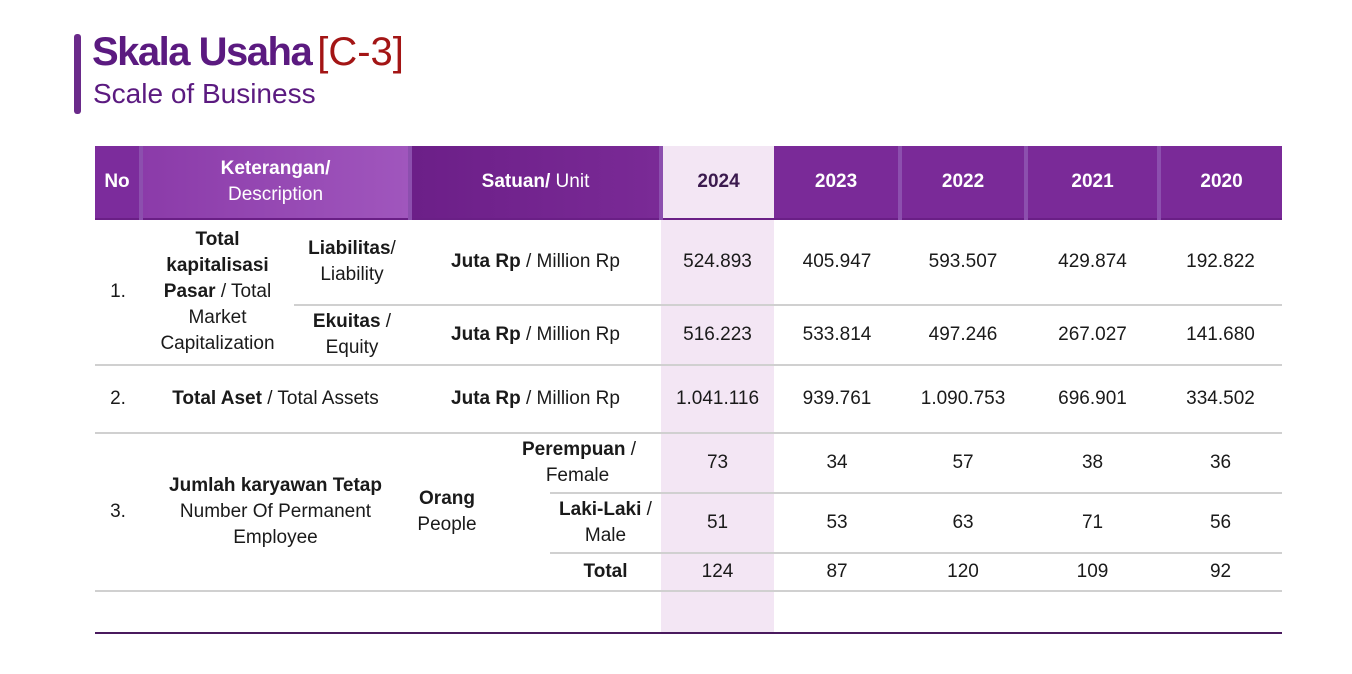 The height and width of the screenshot is (674, 1352). Describe the element at coordinates (837, 399) in the screenshot. I see `assets-2023: 939.761` at that location.